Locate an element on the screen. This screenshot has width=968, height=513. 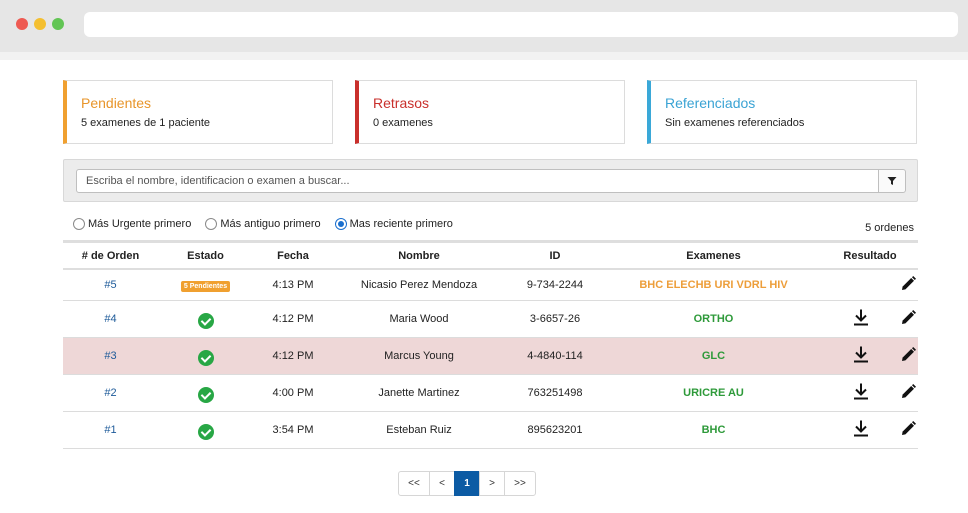
sort-oldest-option: Más antiguo primero is located at coordinates (263, 224).